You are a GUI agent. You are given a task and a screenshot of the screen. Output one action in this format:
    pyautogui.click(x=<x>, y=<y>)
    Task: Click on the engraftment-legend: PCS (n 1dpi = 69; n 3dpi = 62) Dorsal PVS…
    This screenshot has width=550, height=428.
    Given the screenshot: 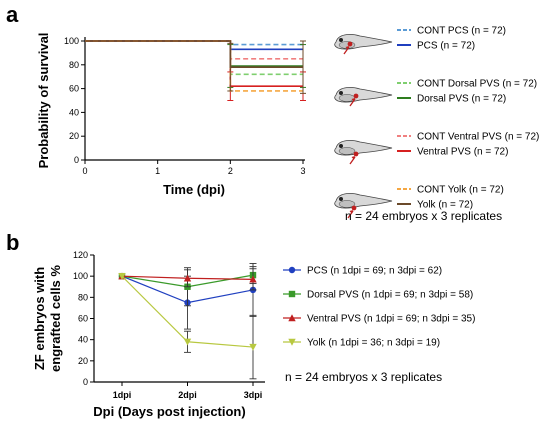 What is the action you would take?
    pyautogui.click(x=379, y=307)
    